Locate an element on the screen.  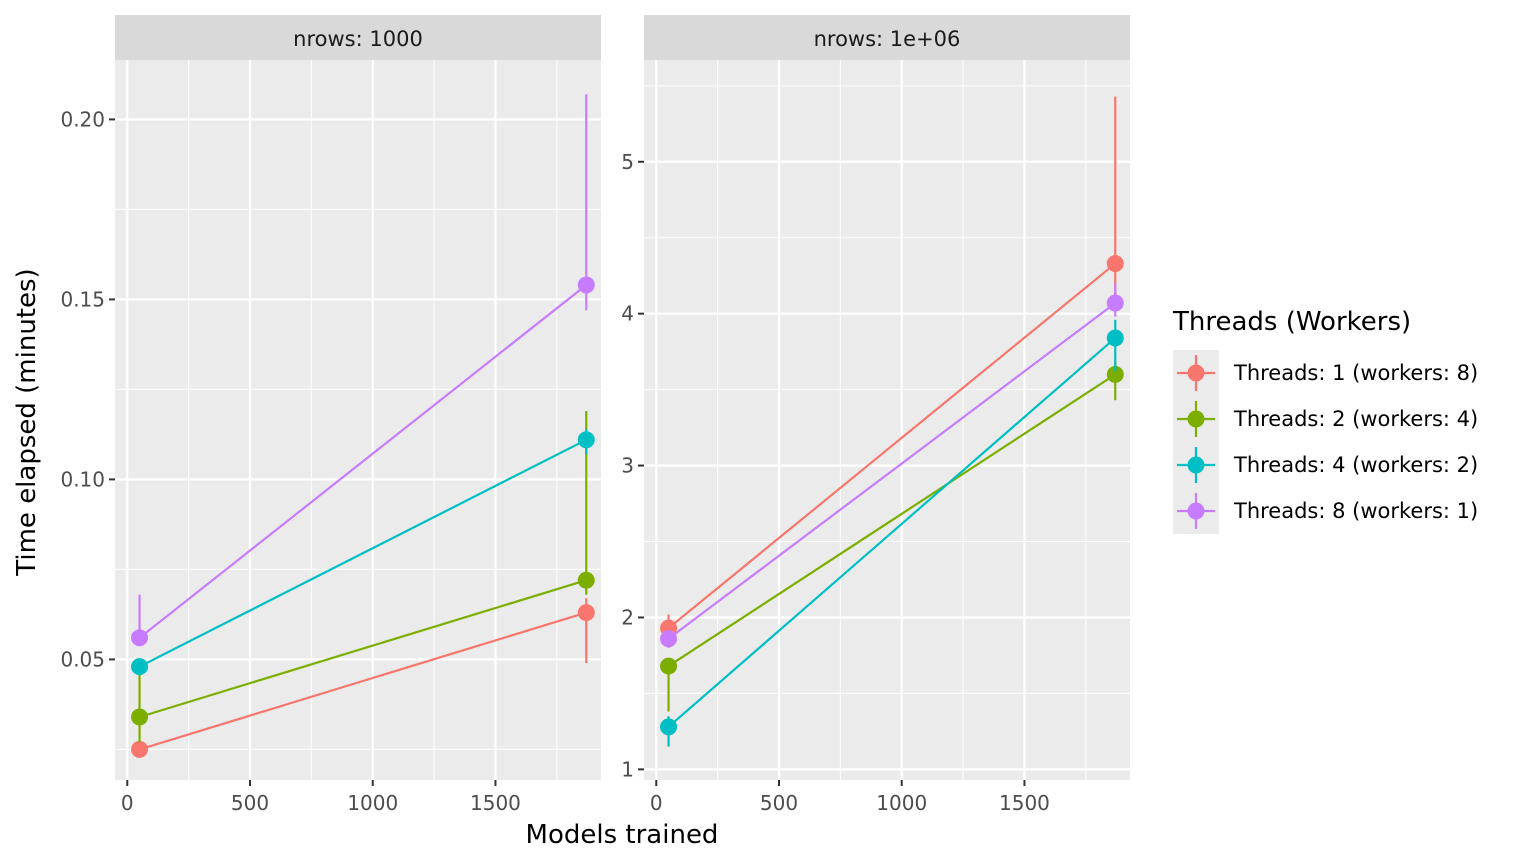
y-tick-label: 0.10 is located at coordinates (82, 479).